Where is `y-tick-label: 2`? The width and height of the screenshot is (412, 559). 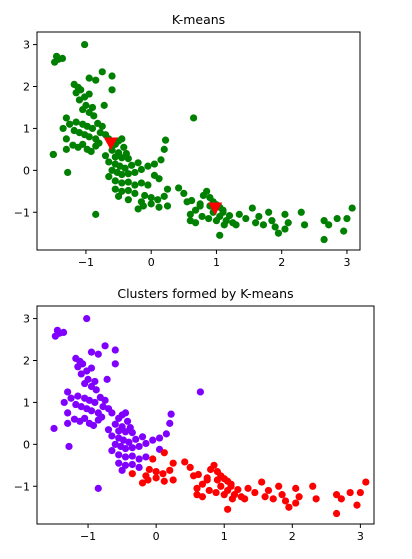
y-tick-label: 2 is located at coordinates (26, 361).